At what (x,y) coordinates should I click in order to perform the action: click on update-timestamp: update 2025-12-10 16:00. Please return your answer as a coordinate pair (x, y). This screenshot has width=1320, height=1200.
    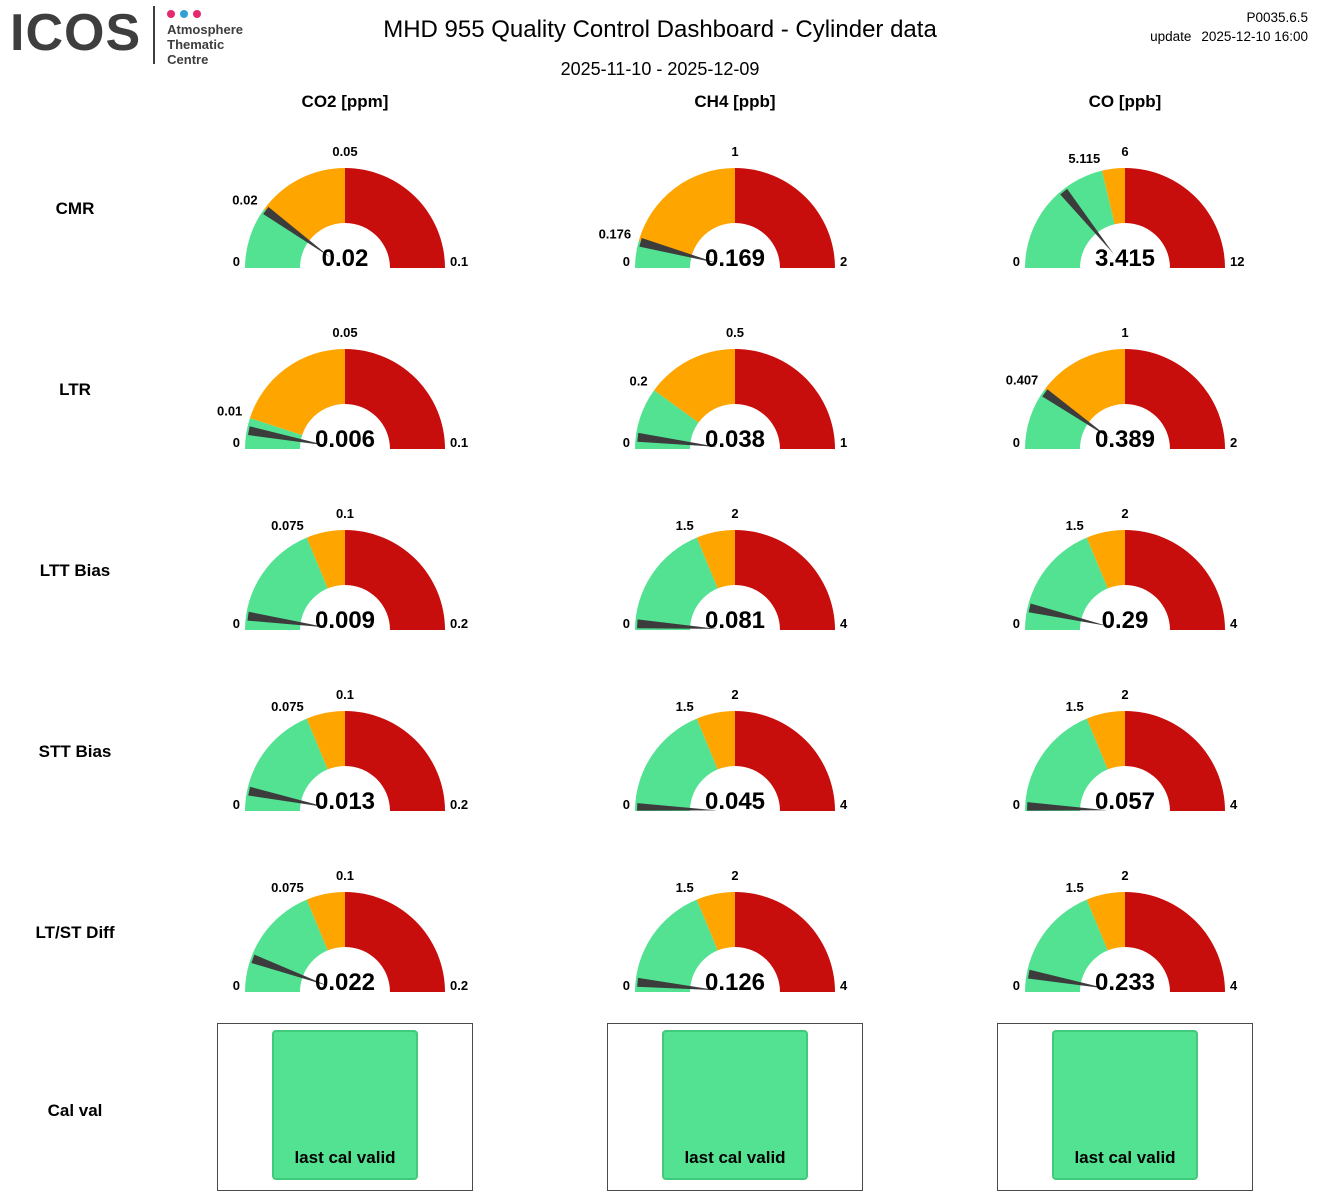
    Looking at the image, I should click on (1229, 36).